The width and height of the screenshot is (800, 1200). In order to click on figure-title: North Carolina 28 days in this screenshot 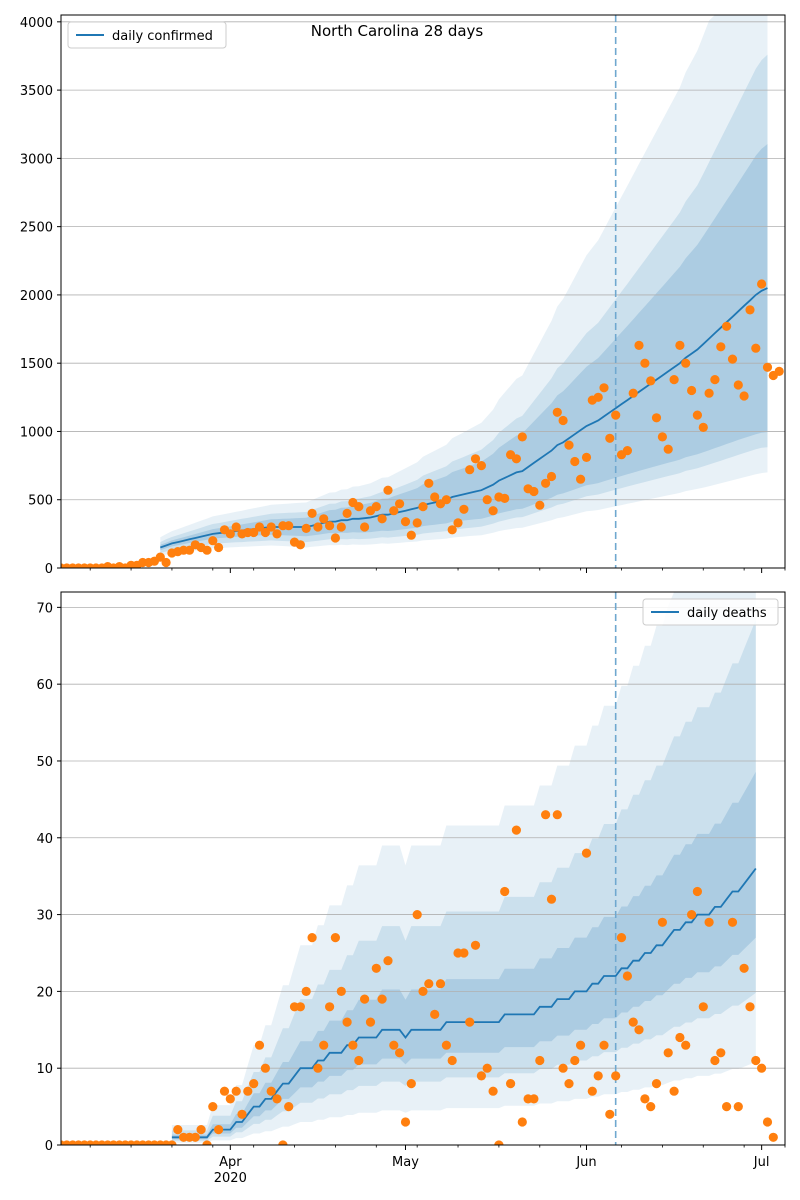, I will do `click(397, 31)`.